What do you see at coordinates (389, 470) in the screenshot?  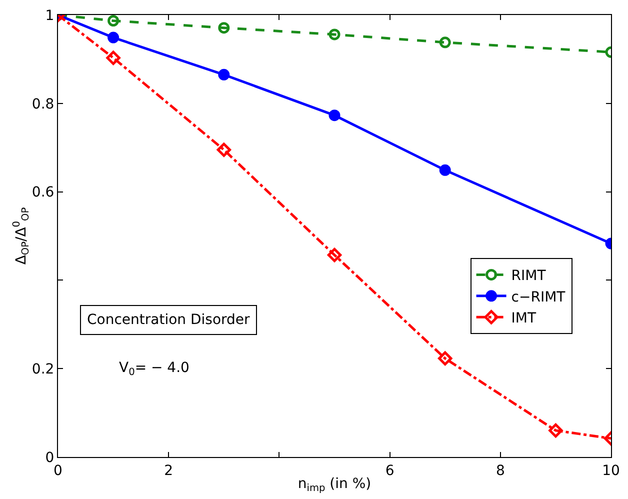 I see `x-tick-label: 6` at bounding box center [389, 470].